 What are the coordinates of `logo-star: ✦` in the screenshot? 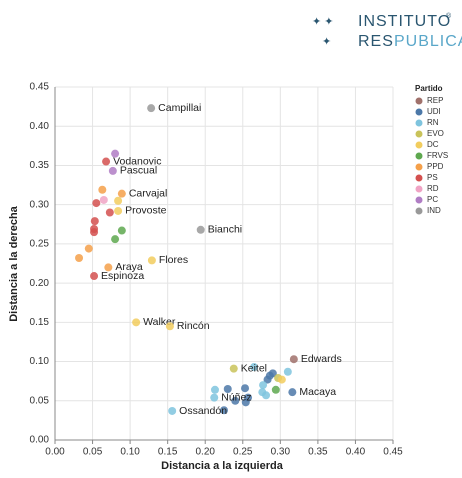 It's located at (326, 42).